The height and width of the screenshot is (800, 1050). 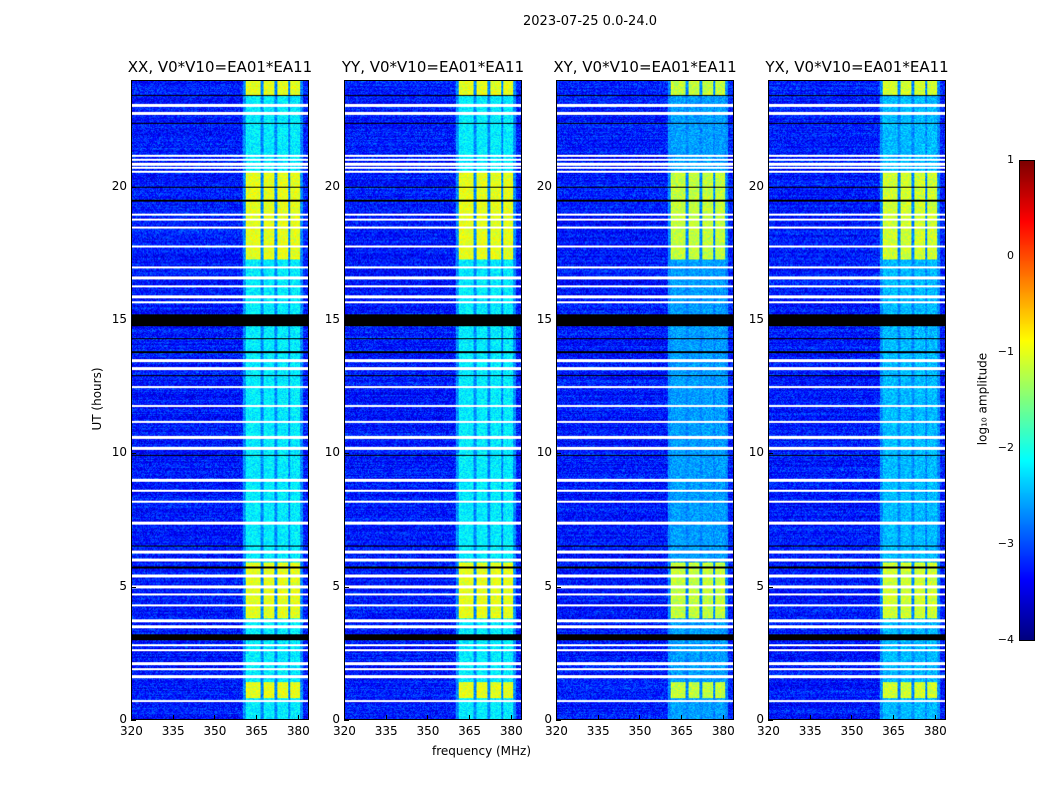 I want to click on heatmap-yx, so click(x=857, y=400).